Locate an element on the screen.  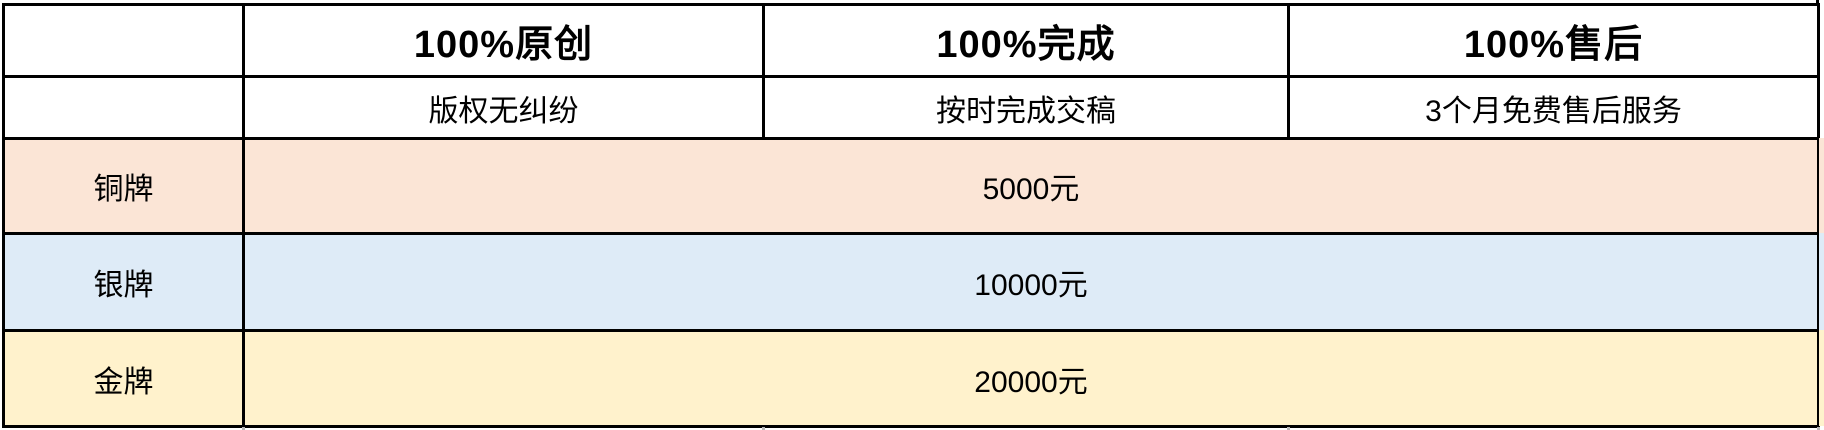
right-edge-fill-silver is located at coordinates (1821, 281).